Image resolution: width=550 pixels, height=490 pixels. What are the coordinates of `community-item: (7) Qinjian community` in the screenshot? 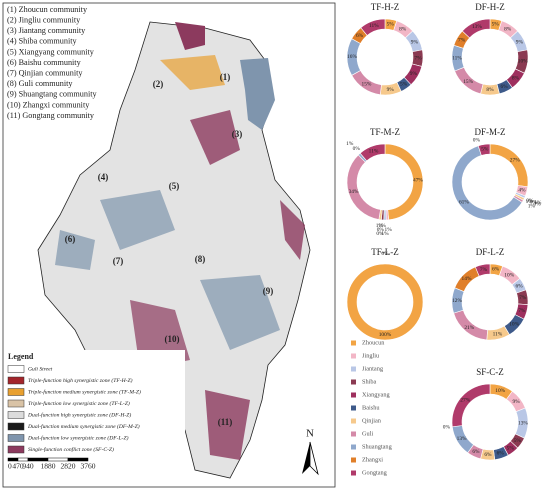 It's located at (45, 72).